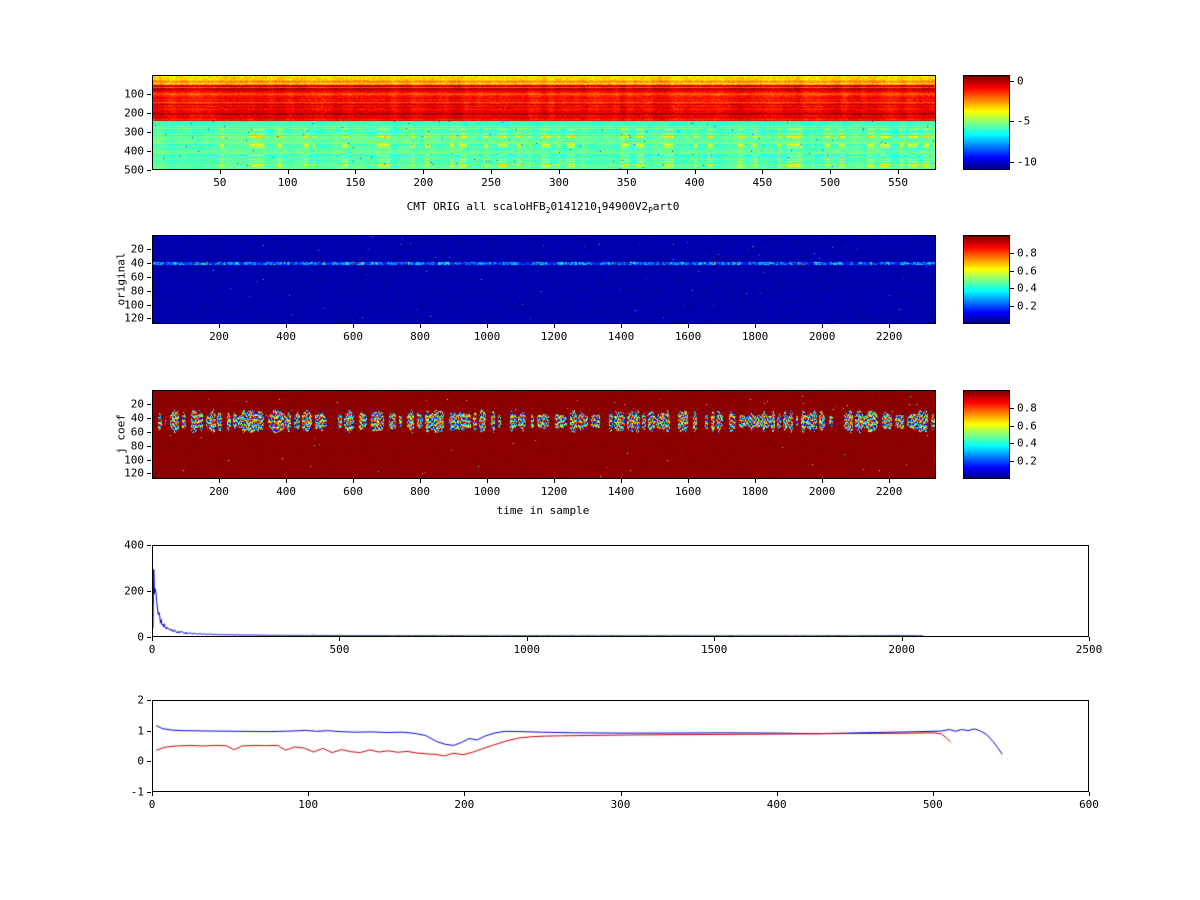 Image resolution: width=1200 pixels, height=900 pixels. What do you see at coordinates (1020, 81) in the screenshot?
I see `colorbar-tick-label: 0` at bounding box center [1020, 81].